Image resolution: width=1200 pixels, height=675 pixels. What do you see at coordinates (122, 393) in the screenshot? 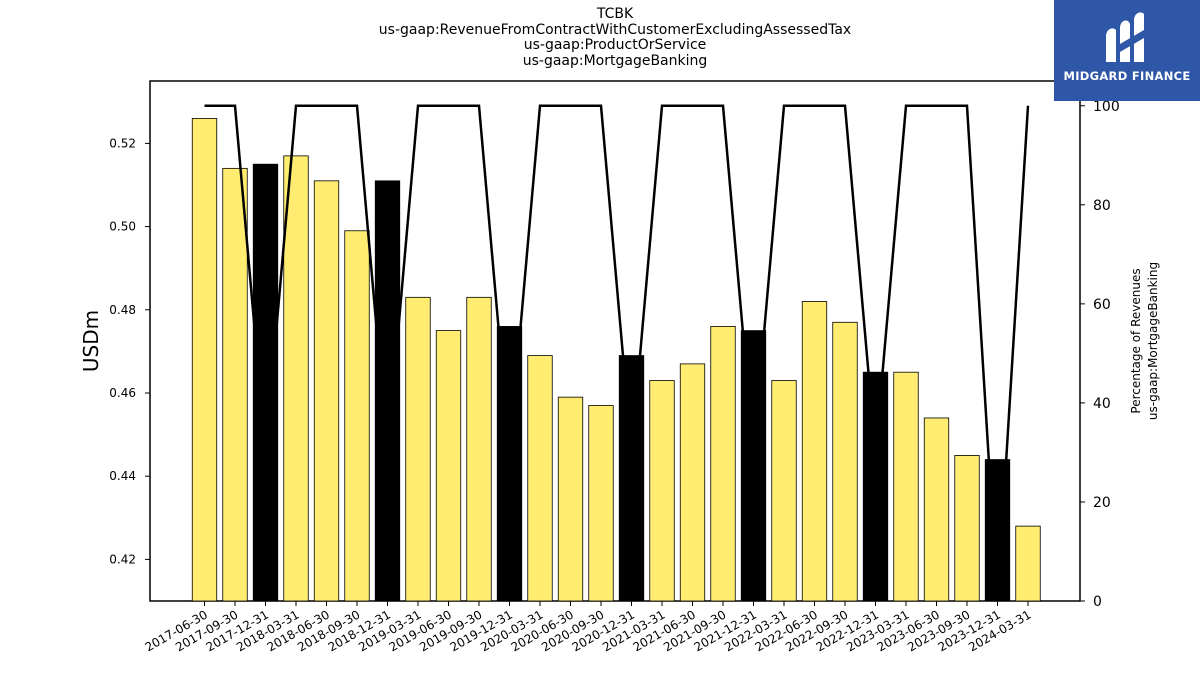
I see `y-tick-label: 0.46` at bounding box center [122, 393].